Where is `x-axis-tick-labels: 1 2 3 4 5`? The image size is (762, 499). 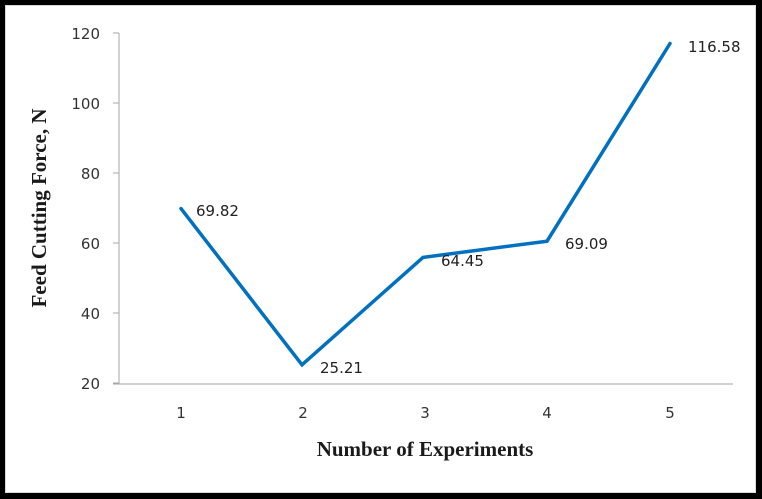
x-axis-tick-labels: 1 2 3 4 5 is located at coordinates (425, 413).